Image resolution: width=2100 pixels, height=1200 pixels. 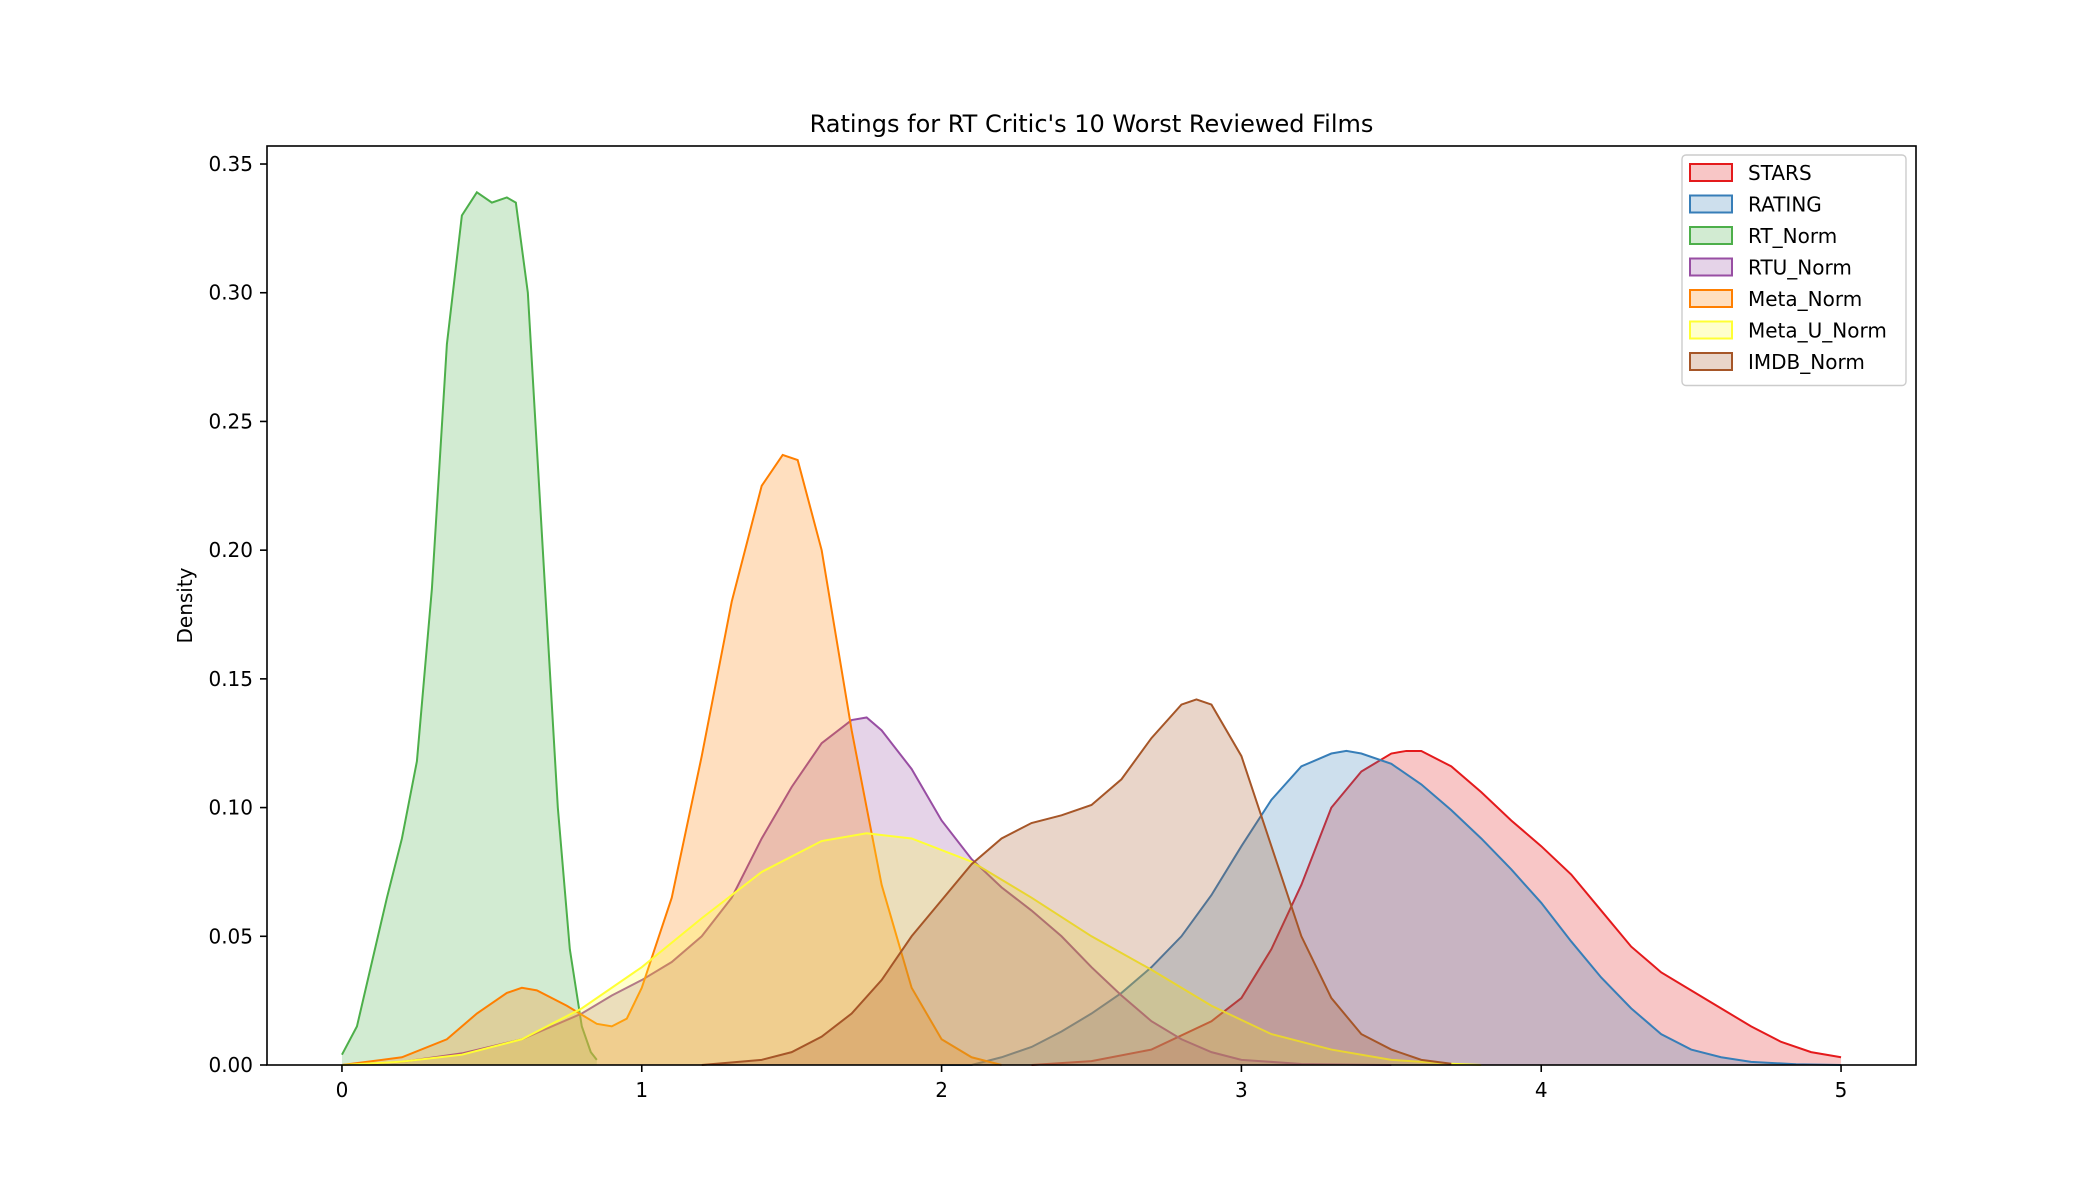 What do you see at coordinates (230, 936) in the screenshot?
I see `y-tick-label: 0.05` at bounding box center [230, 936].